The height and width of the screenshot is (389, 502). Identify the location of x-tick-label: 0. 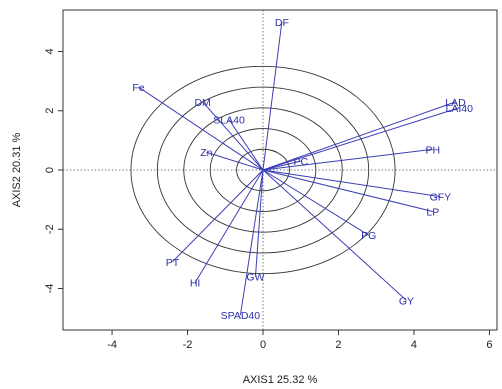
(263, 345).